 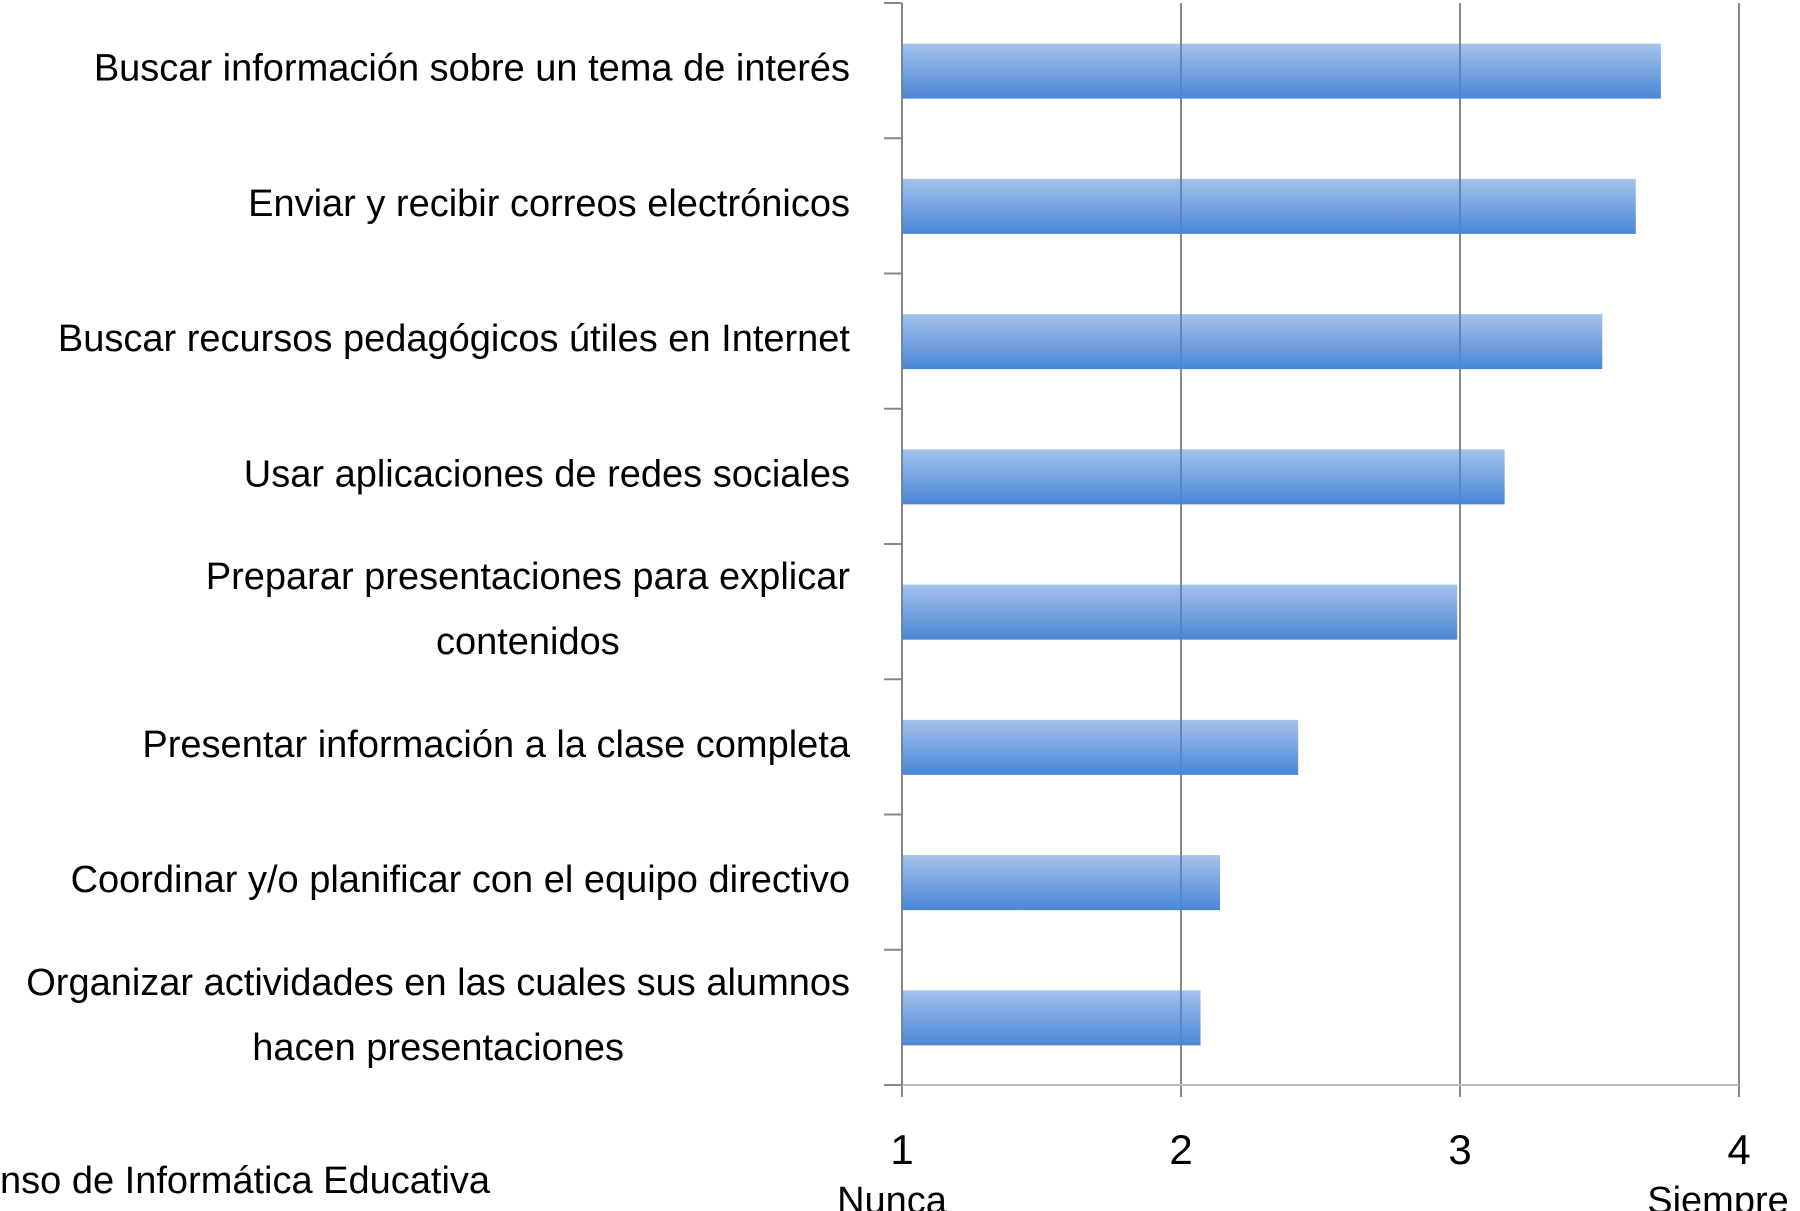 I want to click on x-tick-label: 3, so click(x=1459, y=1149).